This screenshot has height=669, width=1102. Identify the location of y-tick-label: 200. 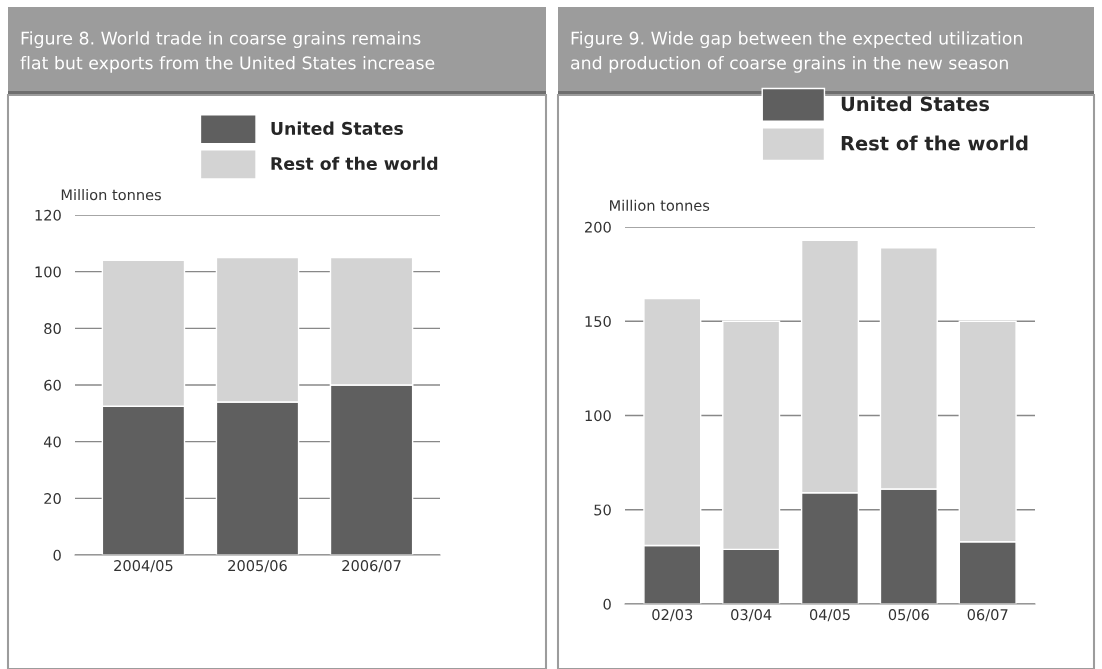
(598, 227).